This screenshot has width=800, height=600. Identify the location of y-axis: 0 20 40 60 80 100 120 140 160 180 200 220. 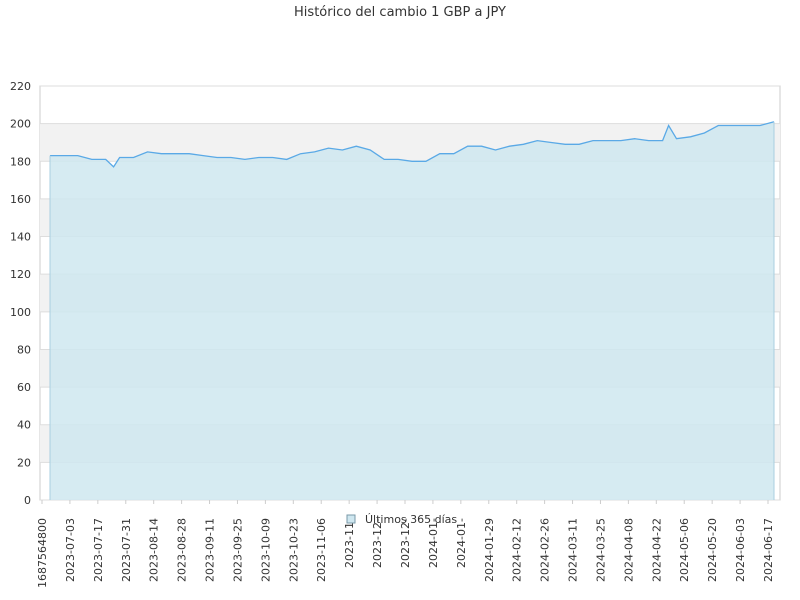
(20, 293).